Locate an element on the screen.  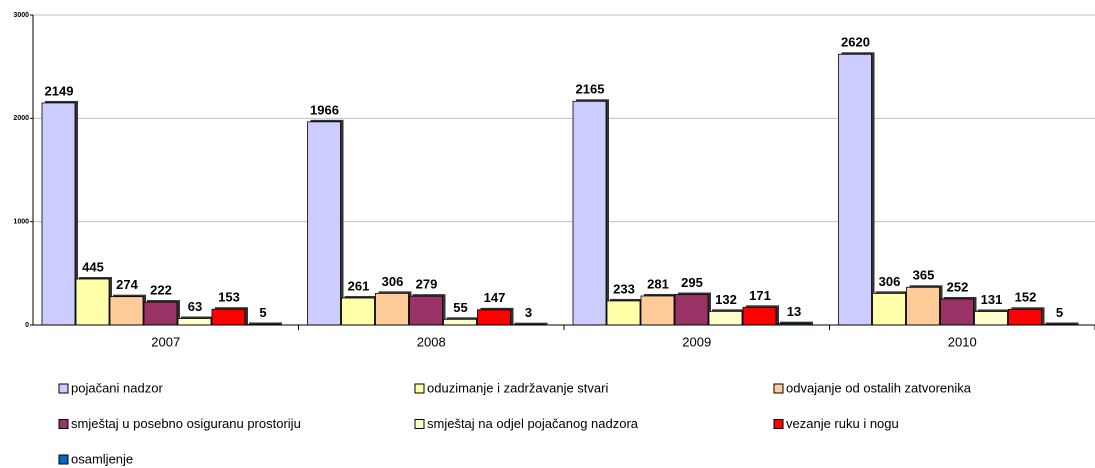
y-tick-label: 1000 is located at coordinates (21, 222).